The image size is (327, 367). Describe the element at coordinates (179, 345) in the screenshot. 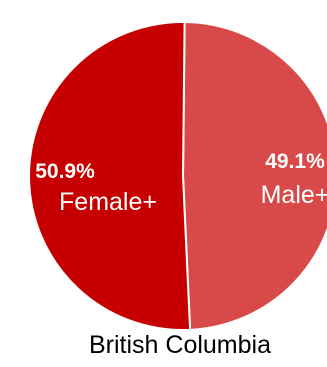

I see `chart-caption: British Columbia` at that location.